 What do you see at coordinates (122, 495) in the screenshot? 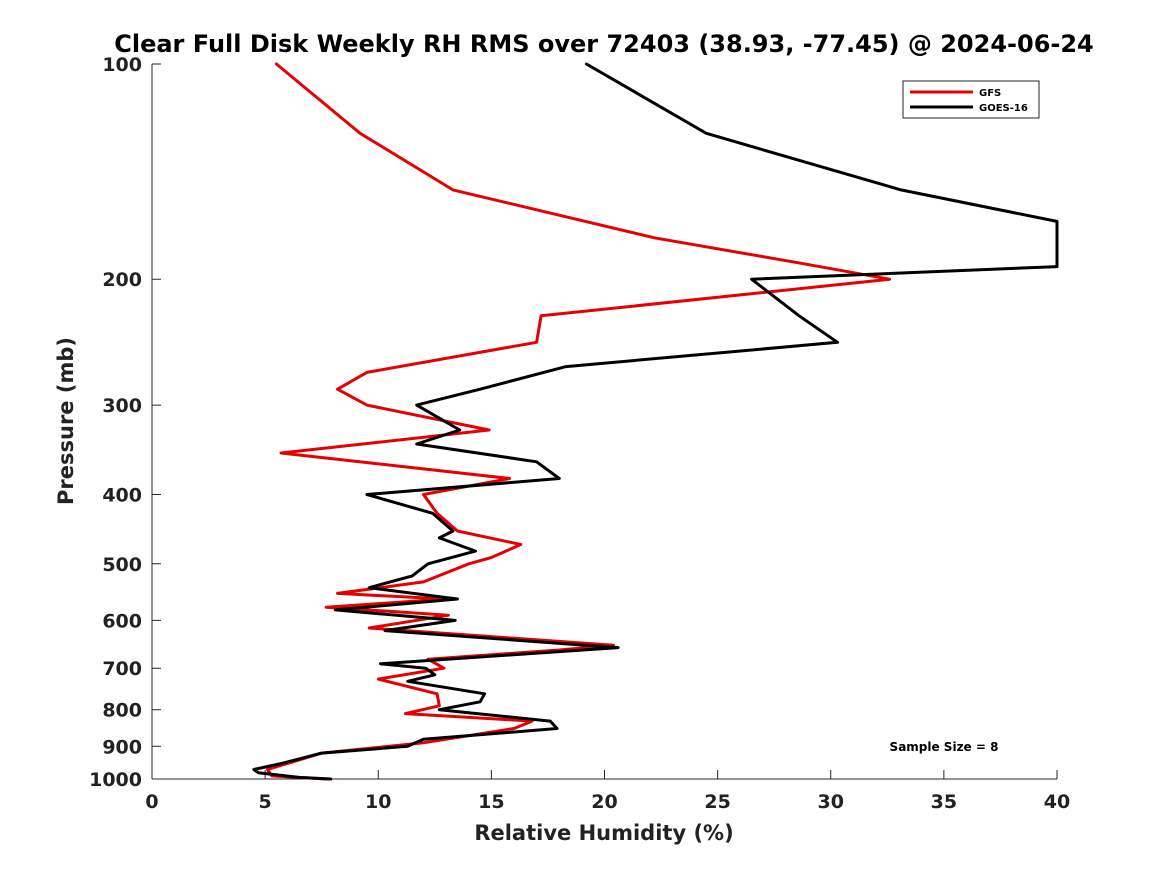
I see `y-tick-label: 400` at bounding box center [122, 495].